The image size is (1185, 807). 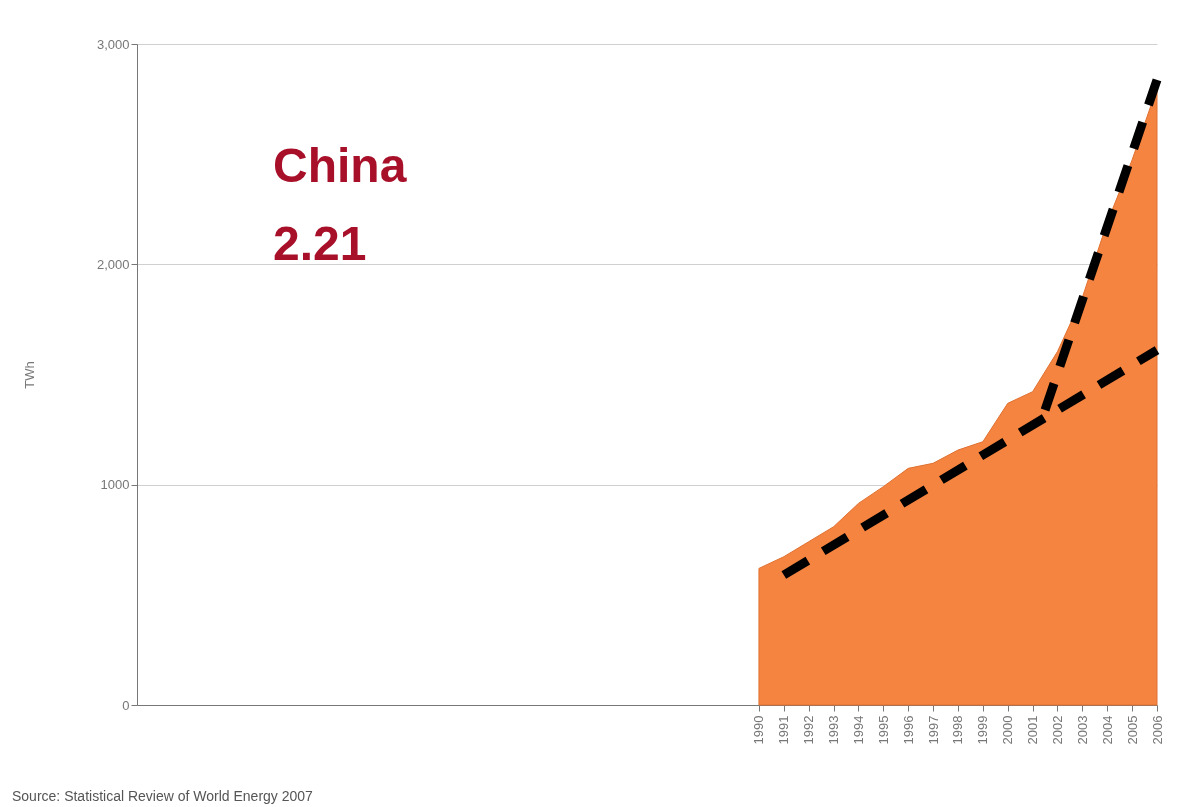 I want to click on x-tick-label: 1999, so click(x=983, y=730).